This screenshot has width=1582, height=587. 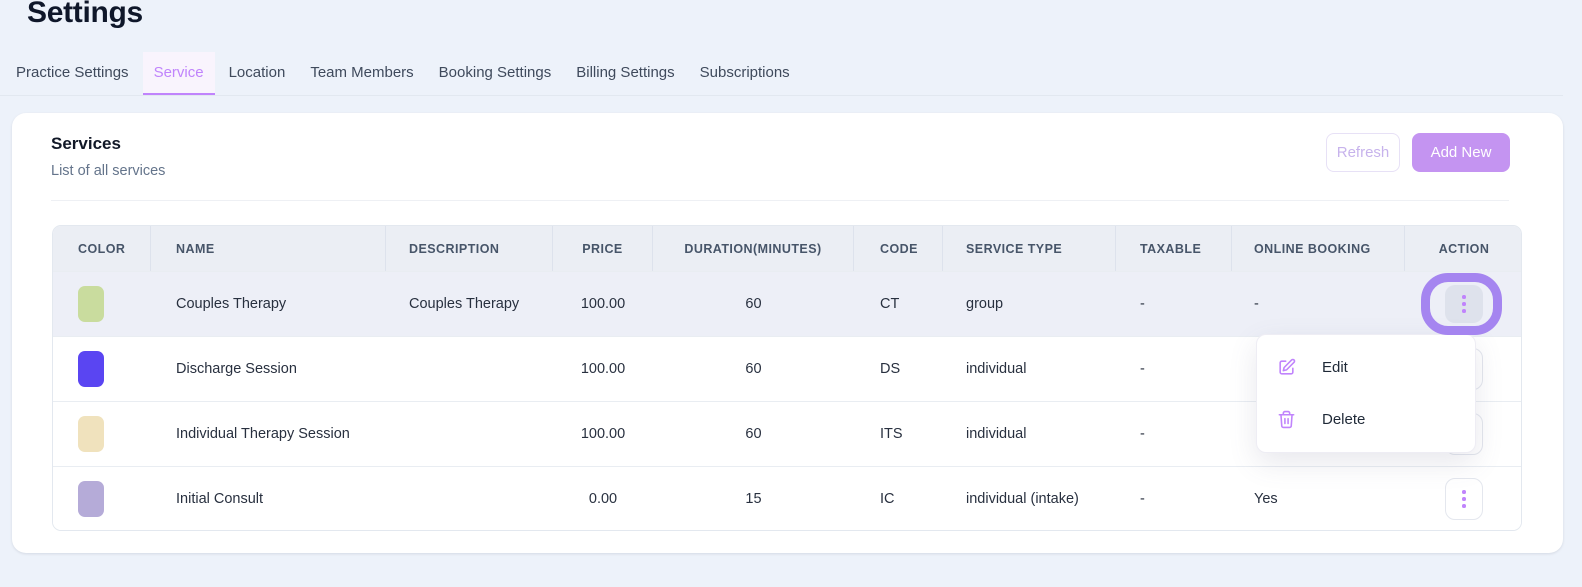 I want to click on cell-service_type: group, so click(x=985, y=304).